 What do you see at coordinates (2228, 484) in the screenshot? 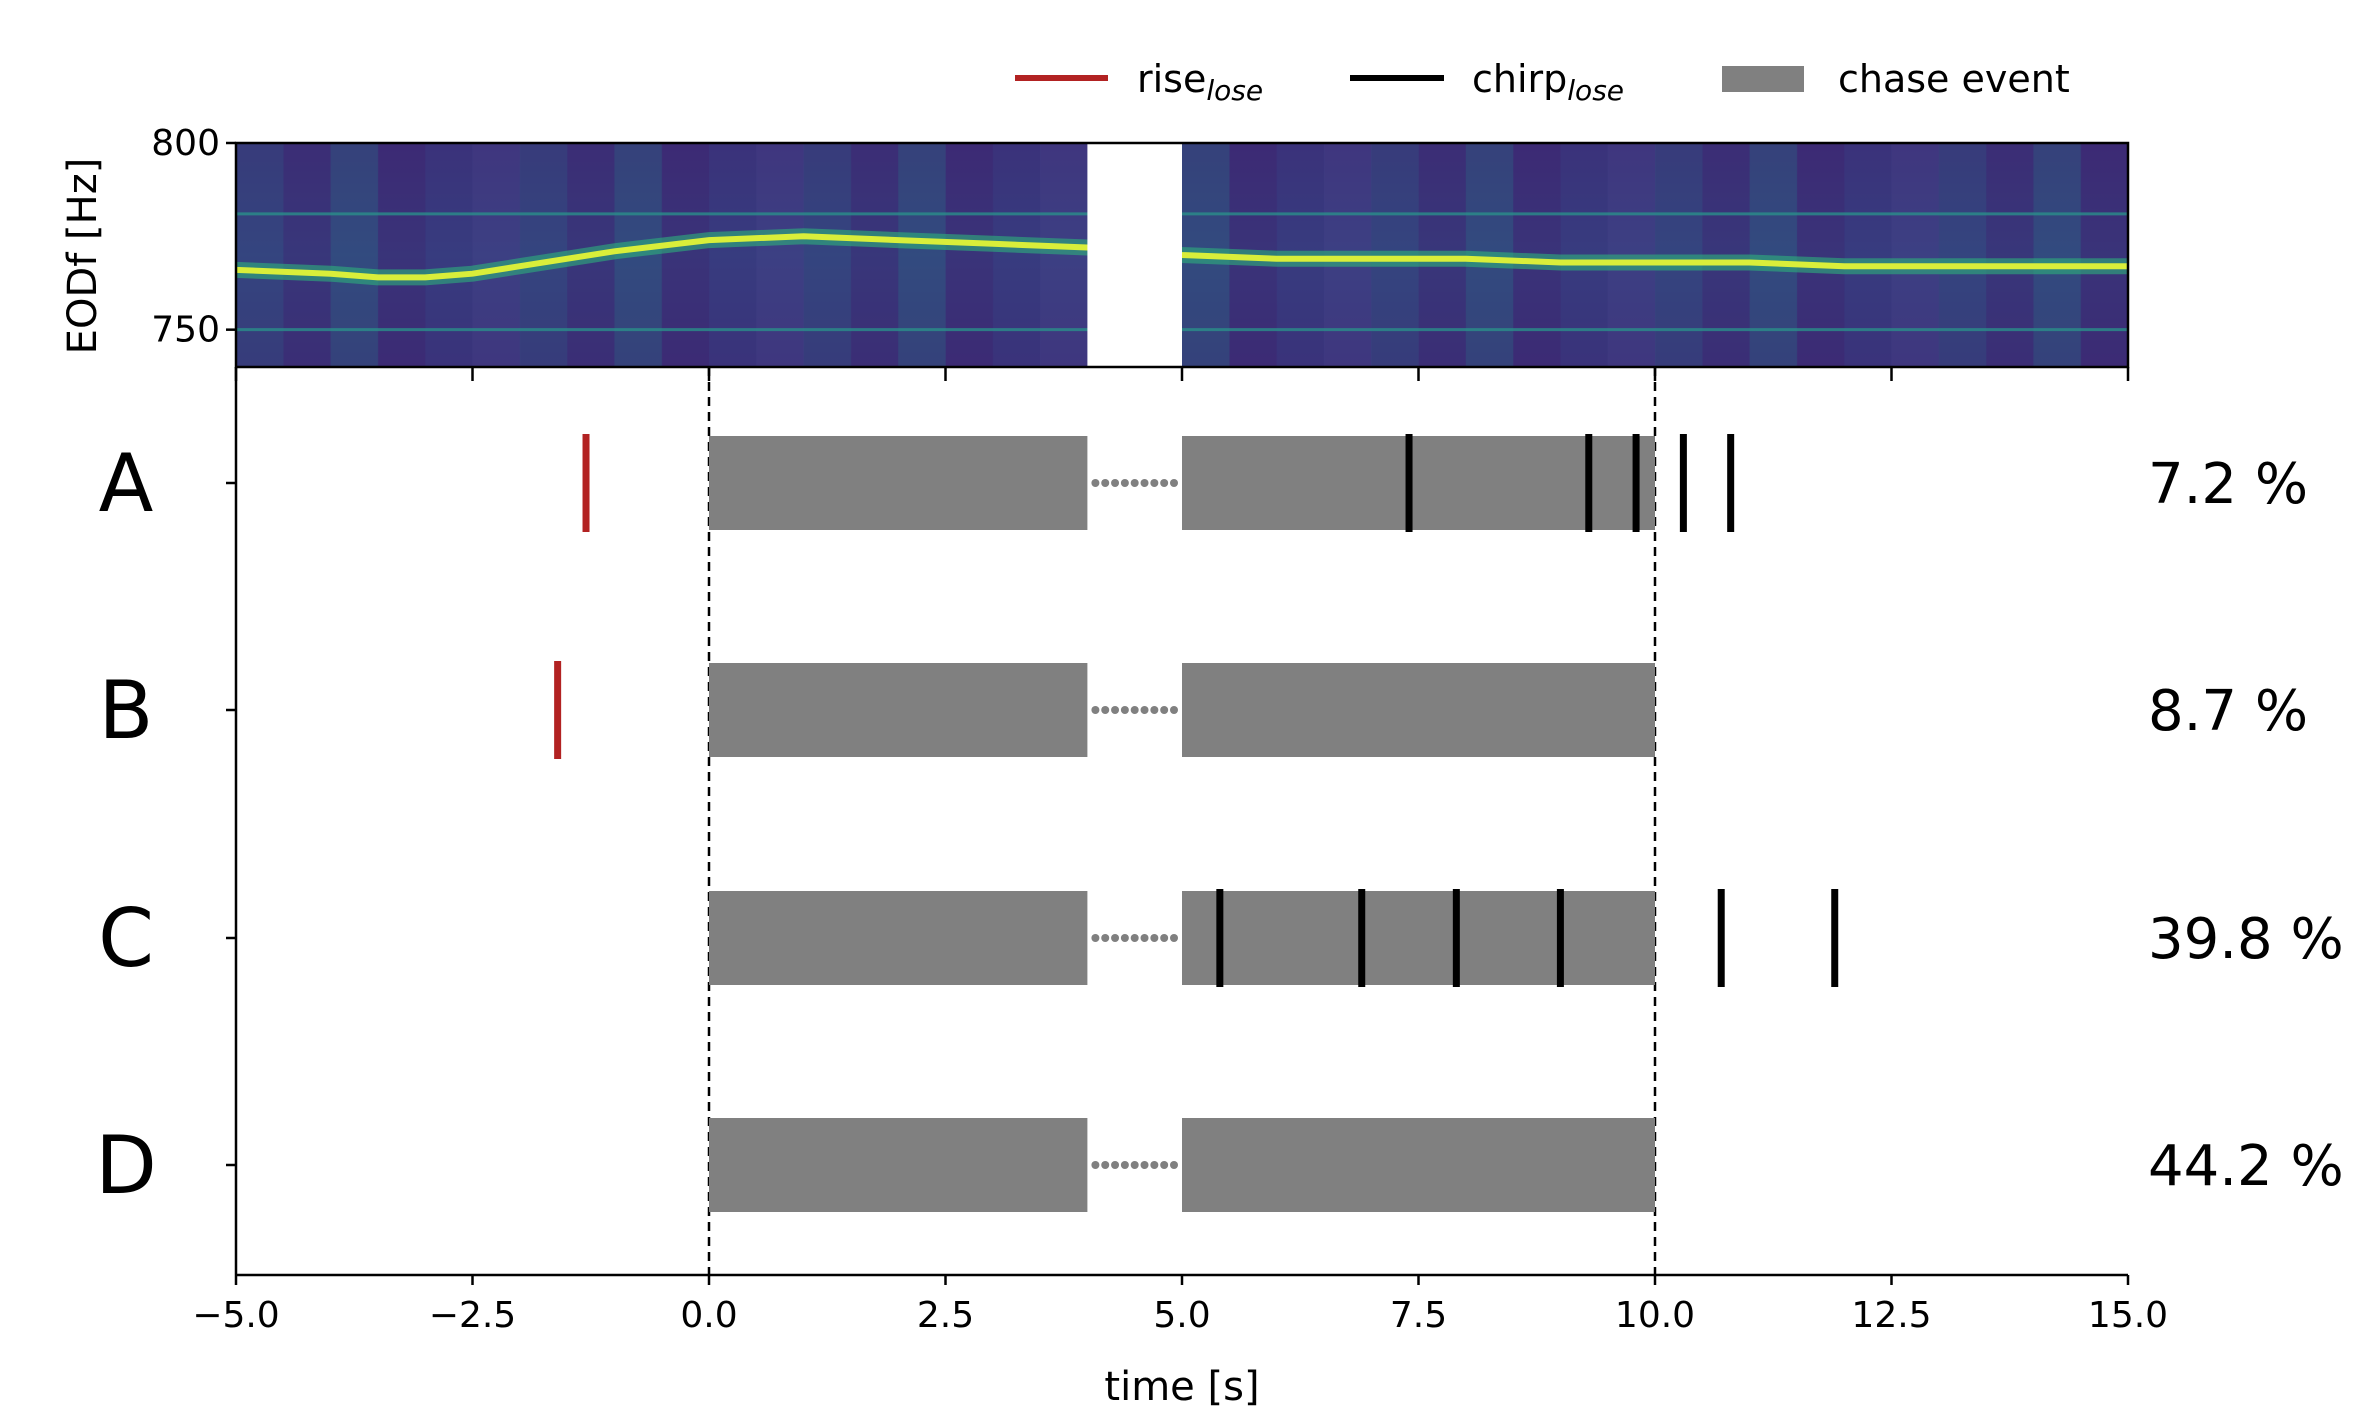
I see `row-percent: 7.2 %` at bounding box center [2228, 484].